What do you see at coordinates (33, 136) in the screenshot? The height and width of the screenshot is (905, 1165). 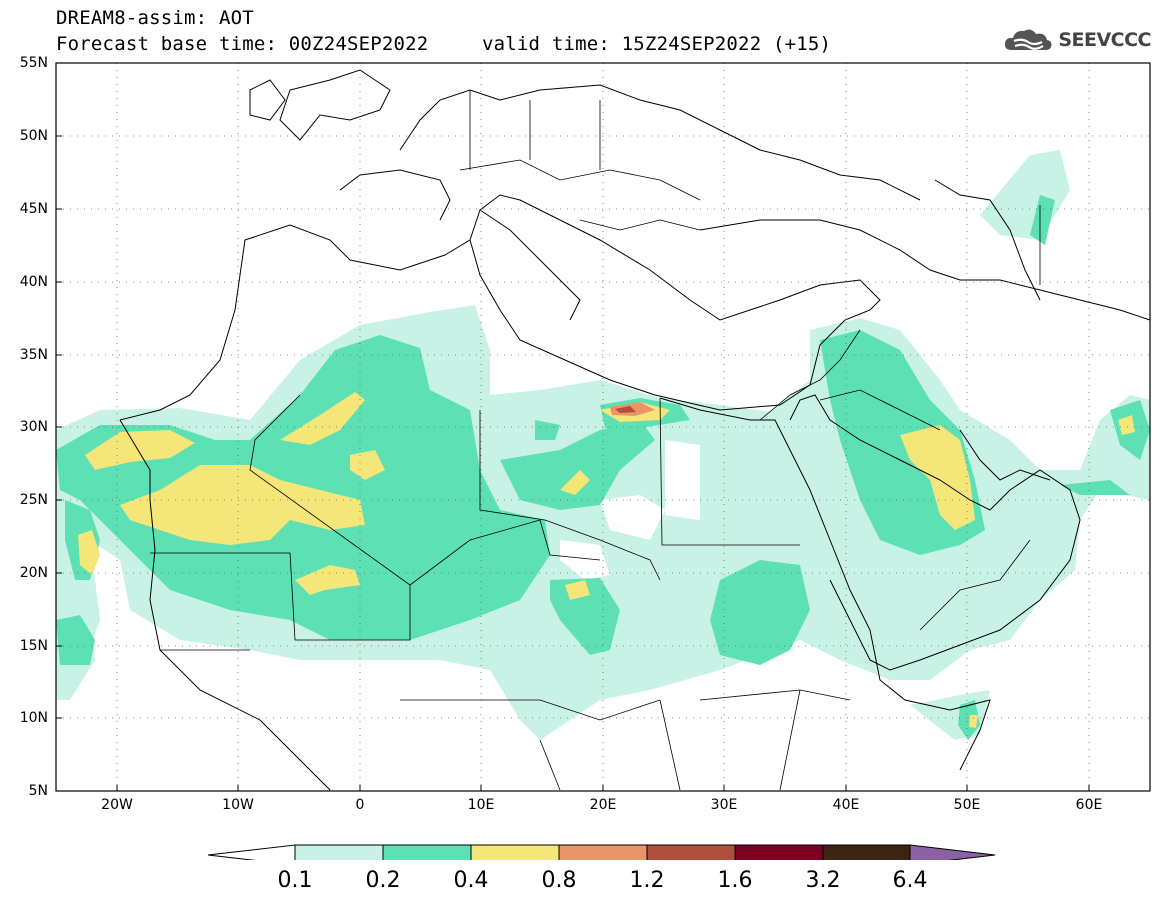 I see `lat-label: 50N` at bounding box center [33, 136].